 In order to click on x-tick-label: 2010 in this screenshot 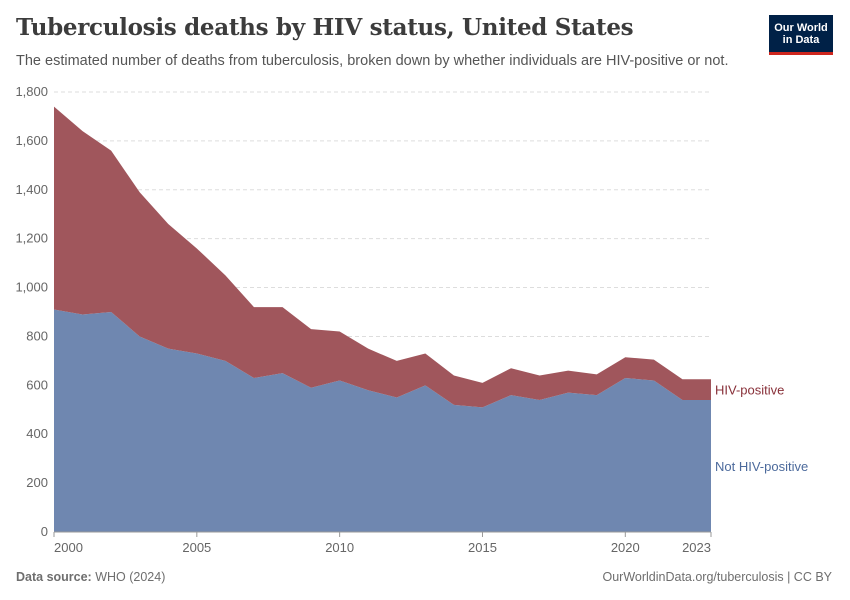, I will do `click(339, 547)`.